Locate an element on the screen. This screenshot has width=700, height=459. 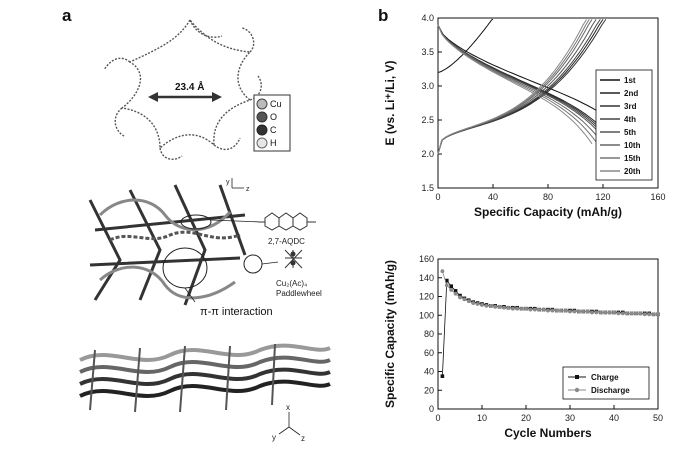
chart2-x-tick-label: 30 is located at coordinates (570, 418).